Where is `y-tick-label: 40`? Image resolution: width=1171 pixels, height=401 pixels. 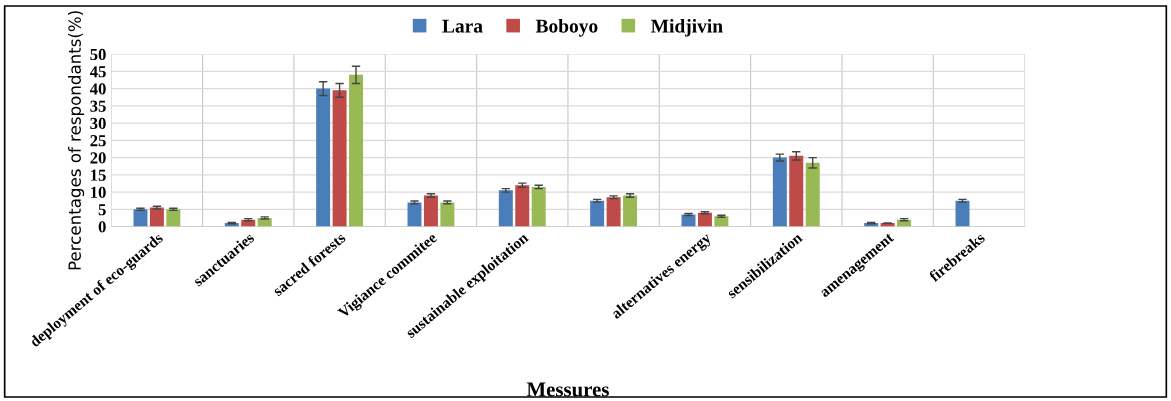
y-tick-label: 40 is located at coordinates (97, 89).